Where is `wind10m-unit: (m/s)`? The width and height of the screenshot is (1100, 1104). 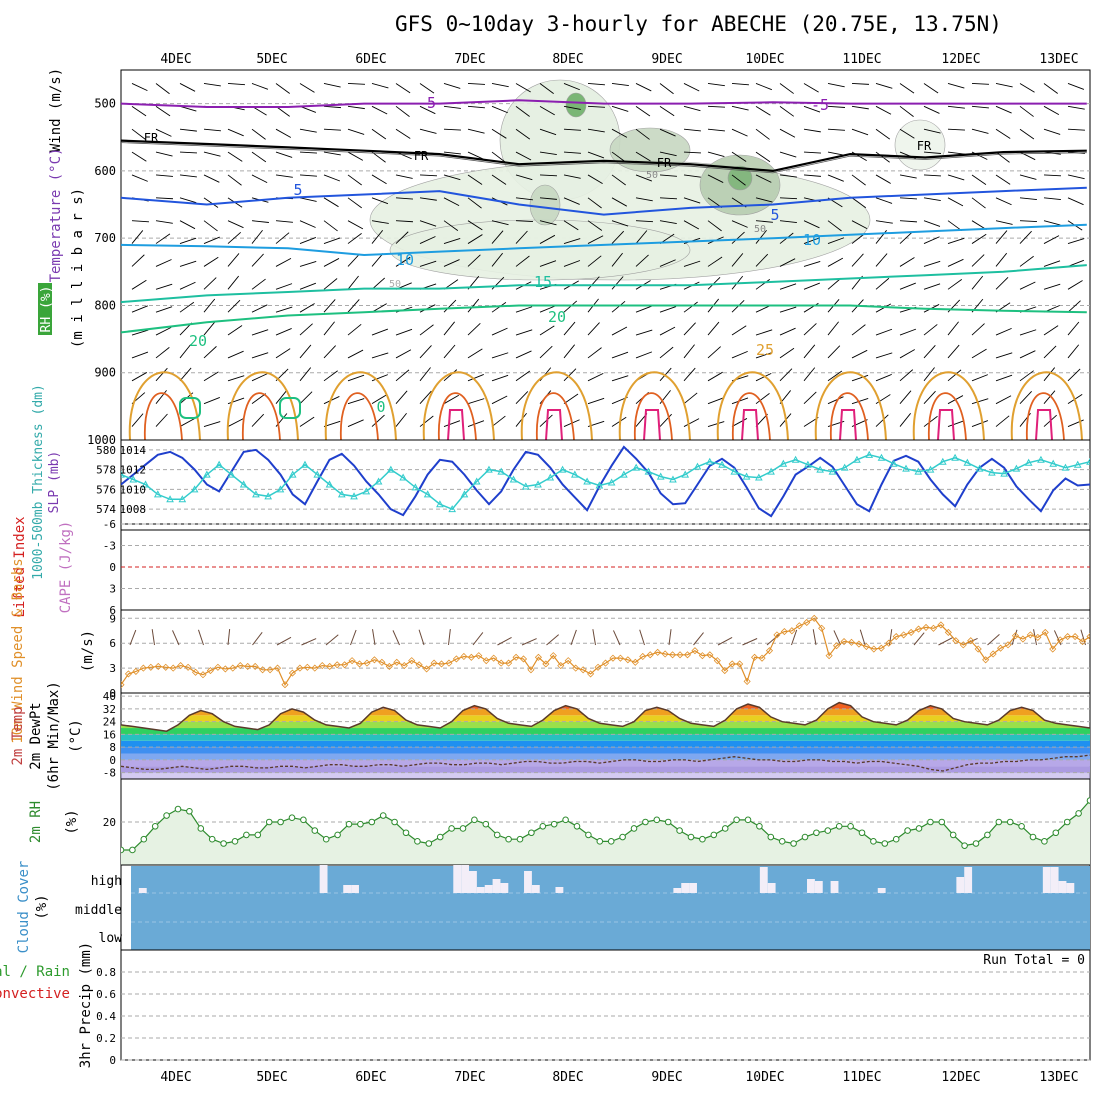
wind10m-unit: (m/s) is located at coordinates (88, 651).